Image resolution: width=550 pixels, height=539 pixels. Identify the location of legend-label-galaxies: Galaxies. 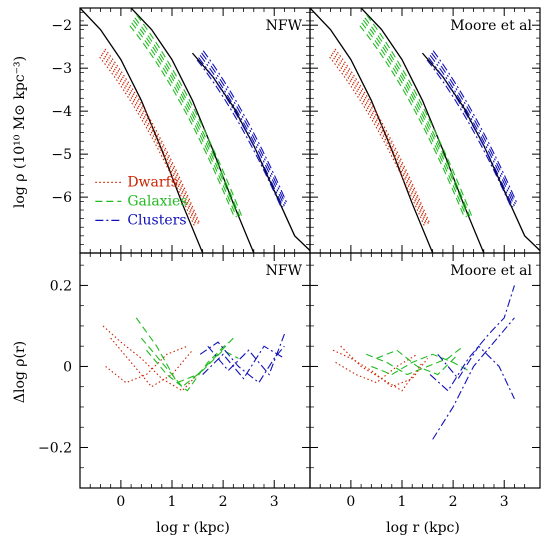
(157, 201).